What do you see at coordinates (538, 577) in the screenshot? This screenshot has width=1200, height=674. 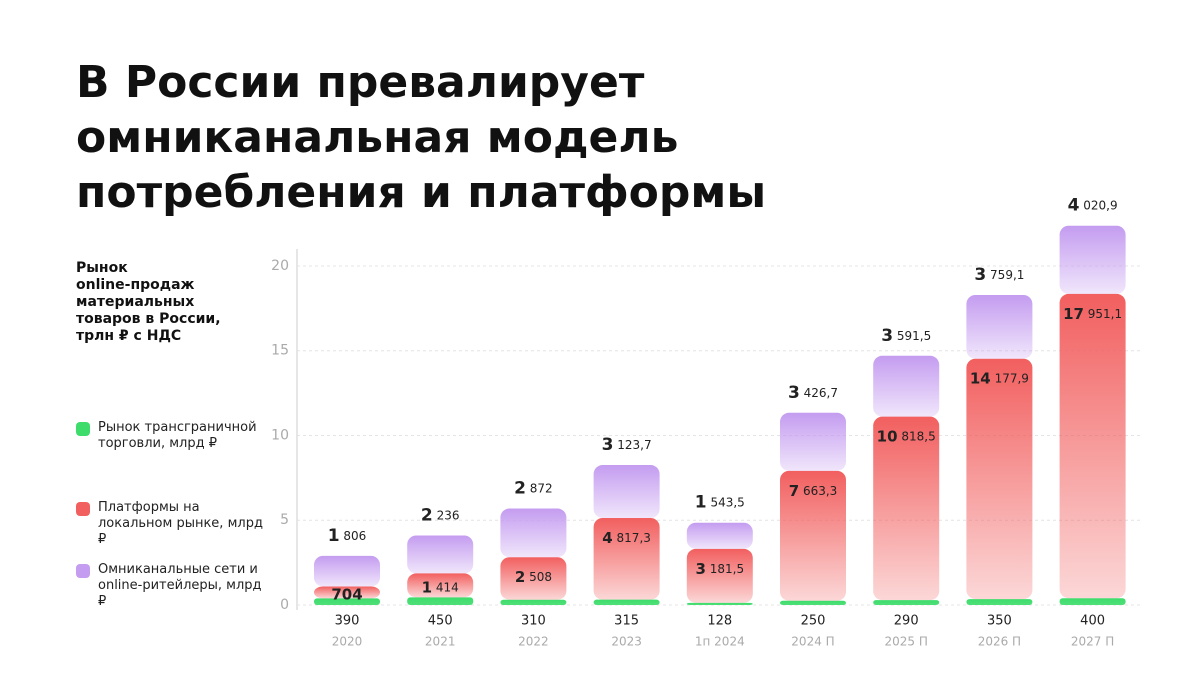 I see `label-minor: 508` at bounding box center [538, 577].